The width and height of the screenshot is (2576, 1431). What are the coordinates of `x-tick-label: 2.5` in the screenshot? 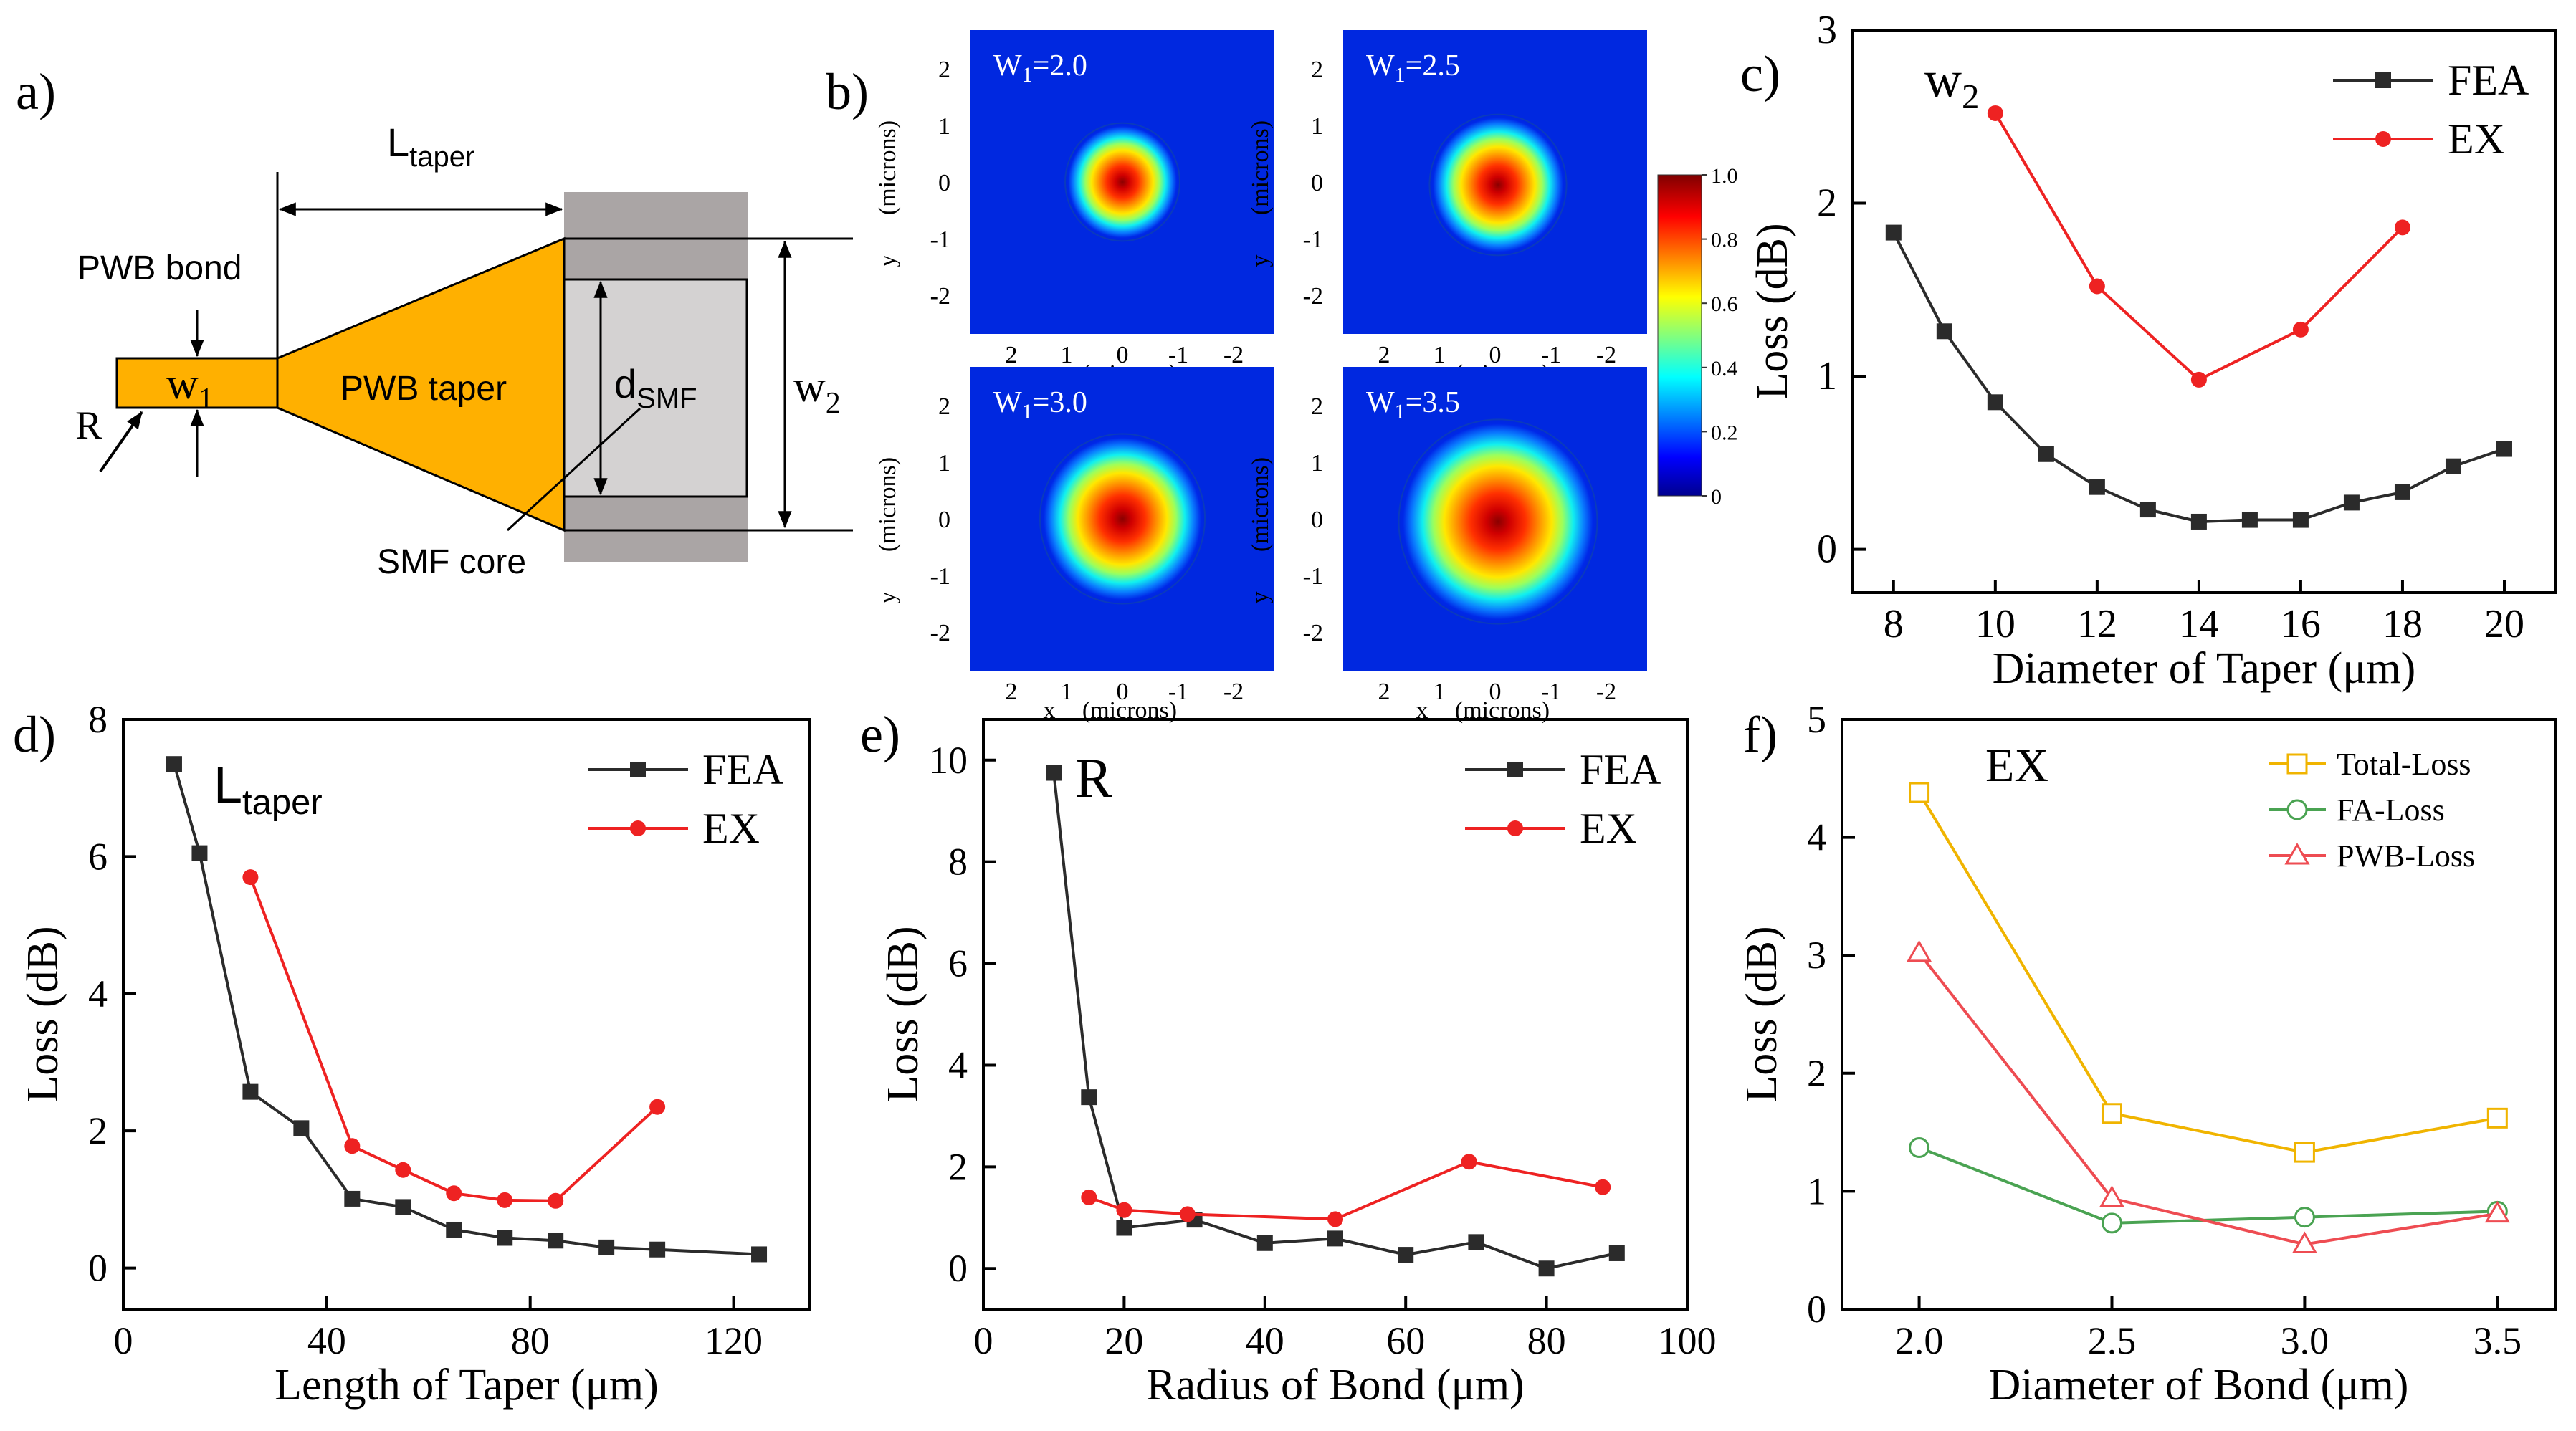 It's located at (2112, 1340).